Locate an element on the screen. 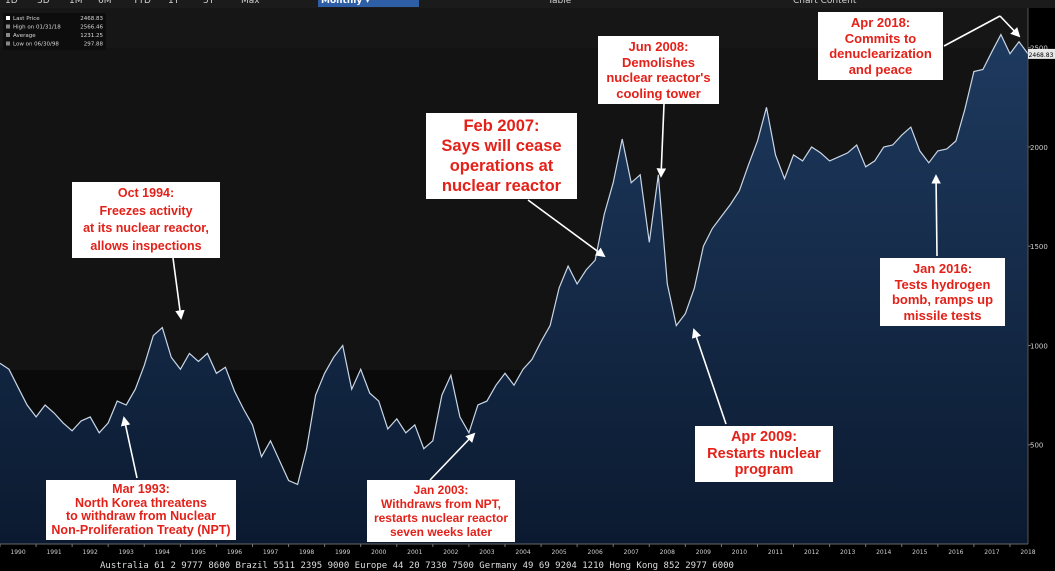 The image size is (1055, 571). table-button: Table is located at coordinates (560, 3).